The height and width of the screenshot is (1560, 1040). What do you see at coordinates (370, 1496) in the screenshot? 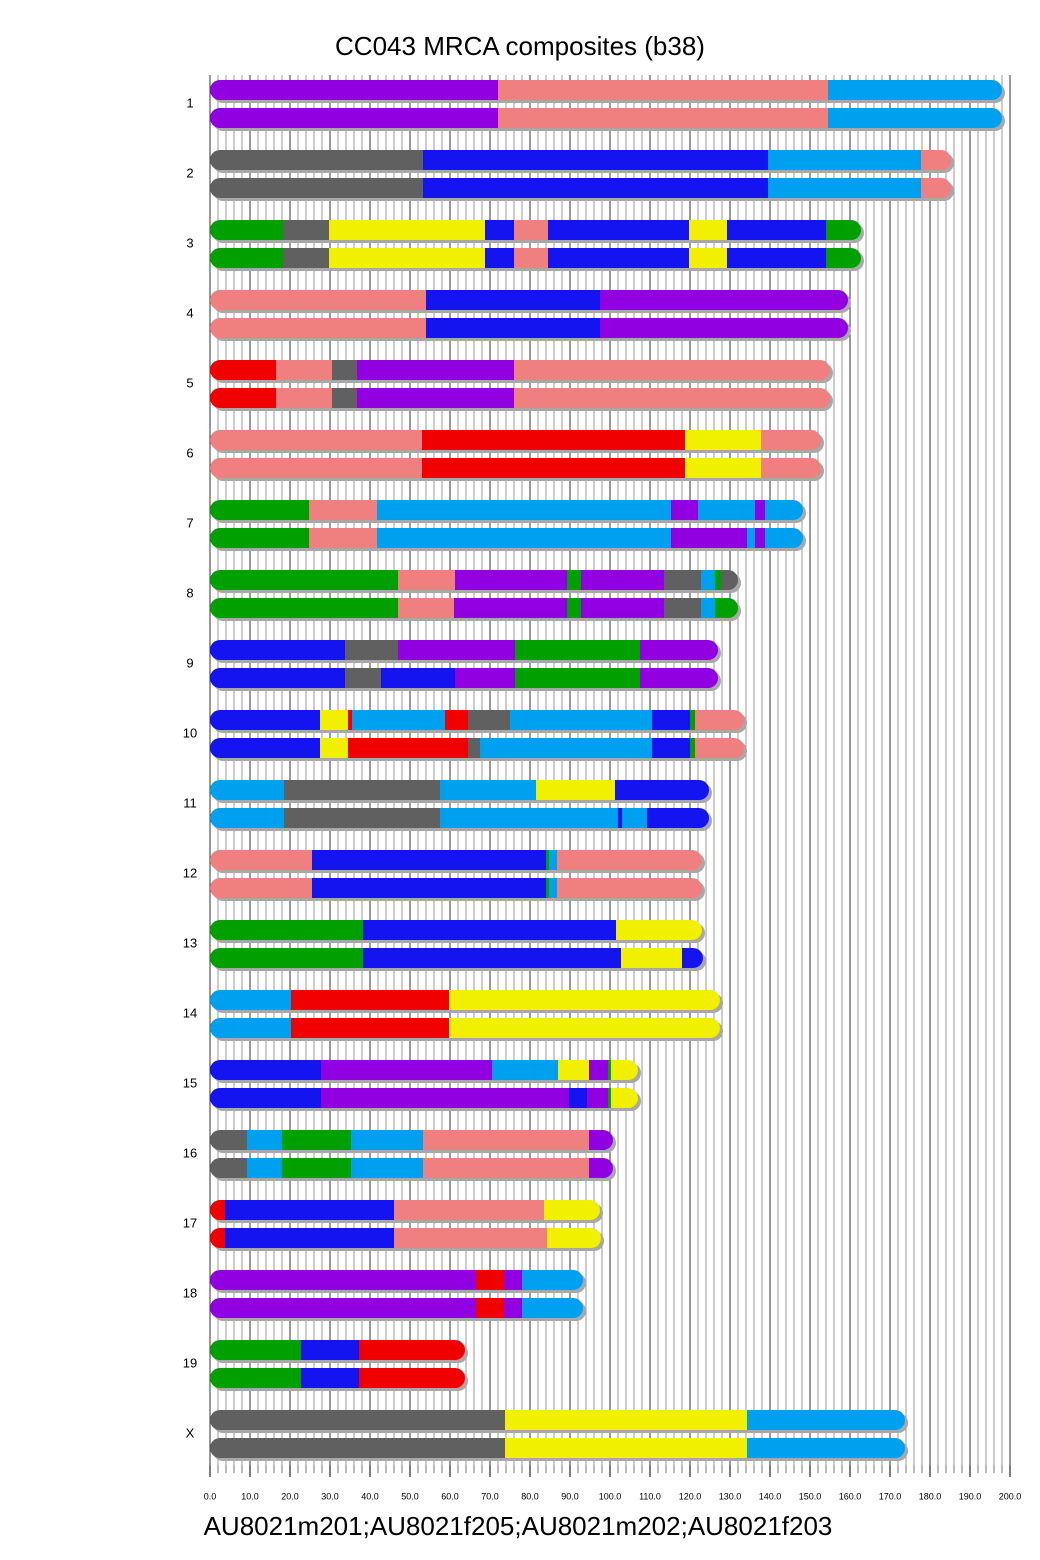
I see `x-tick-label: 40.0` at bounding box center [370, 1496].